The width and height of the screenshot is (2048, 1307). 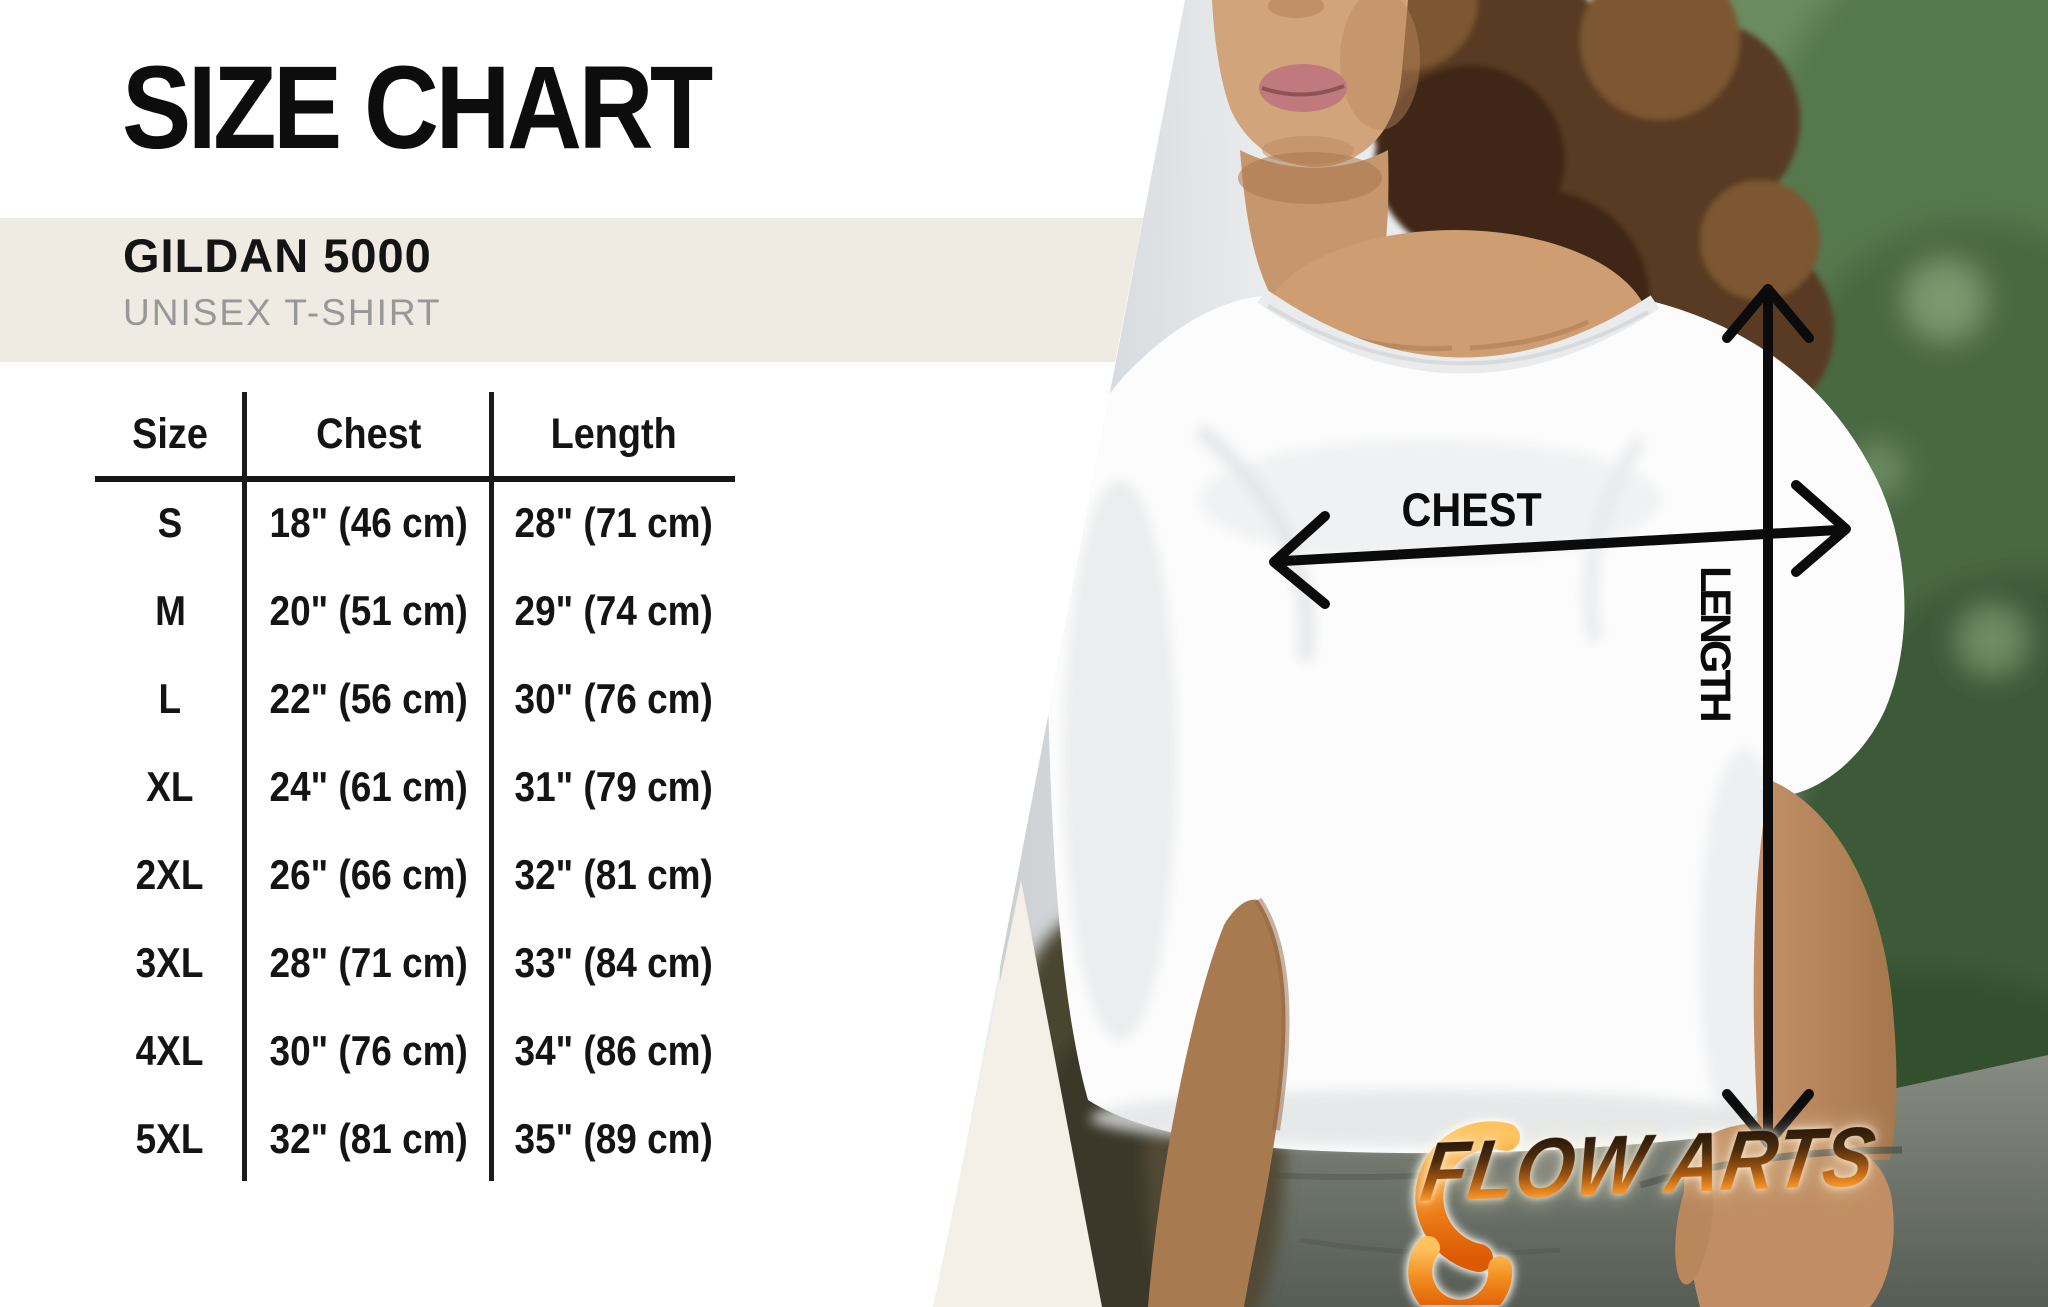 I want to click on size-cell: 2XL, so click(x=170, y=874).